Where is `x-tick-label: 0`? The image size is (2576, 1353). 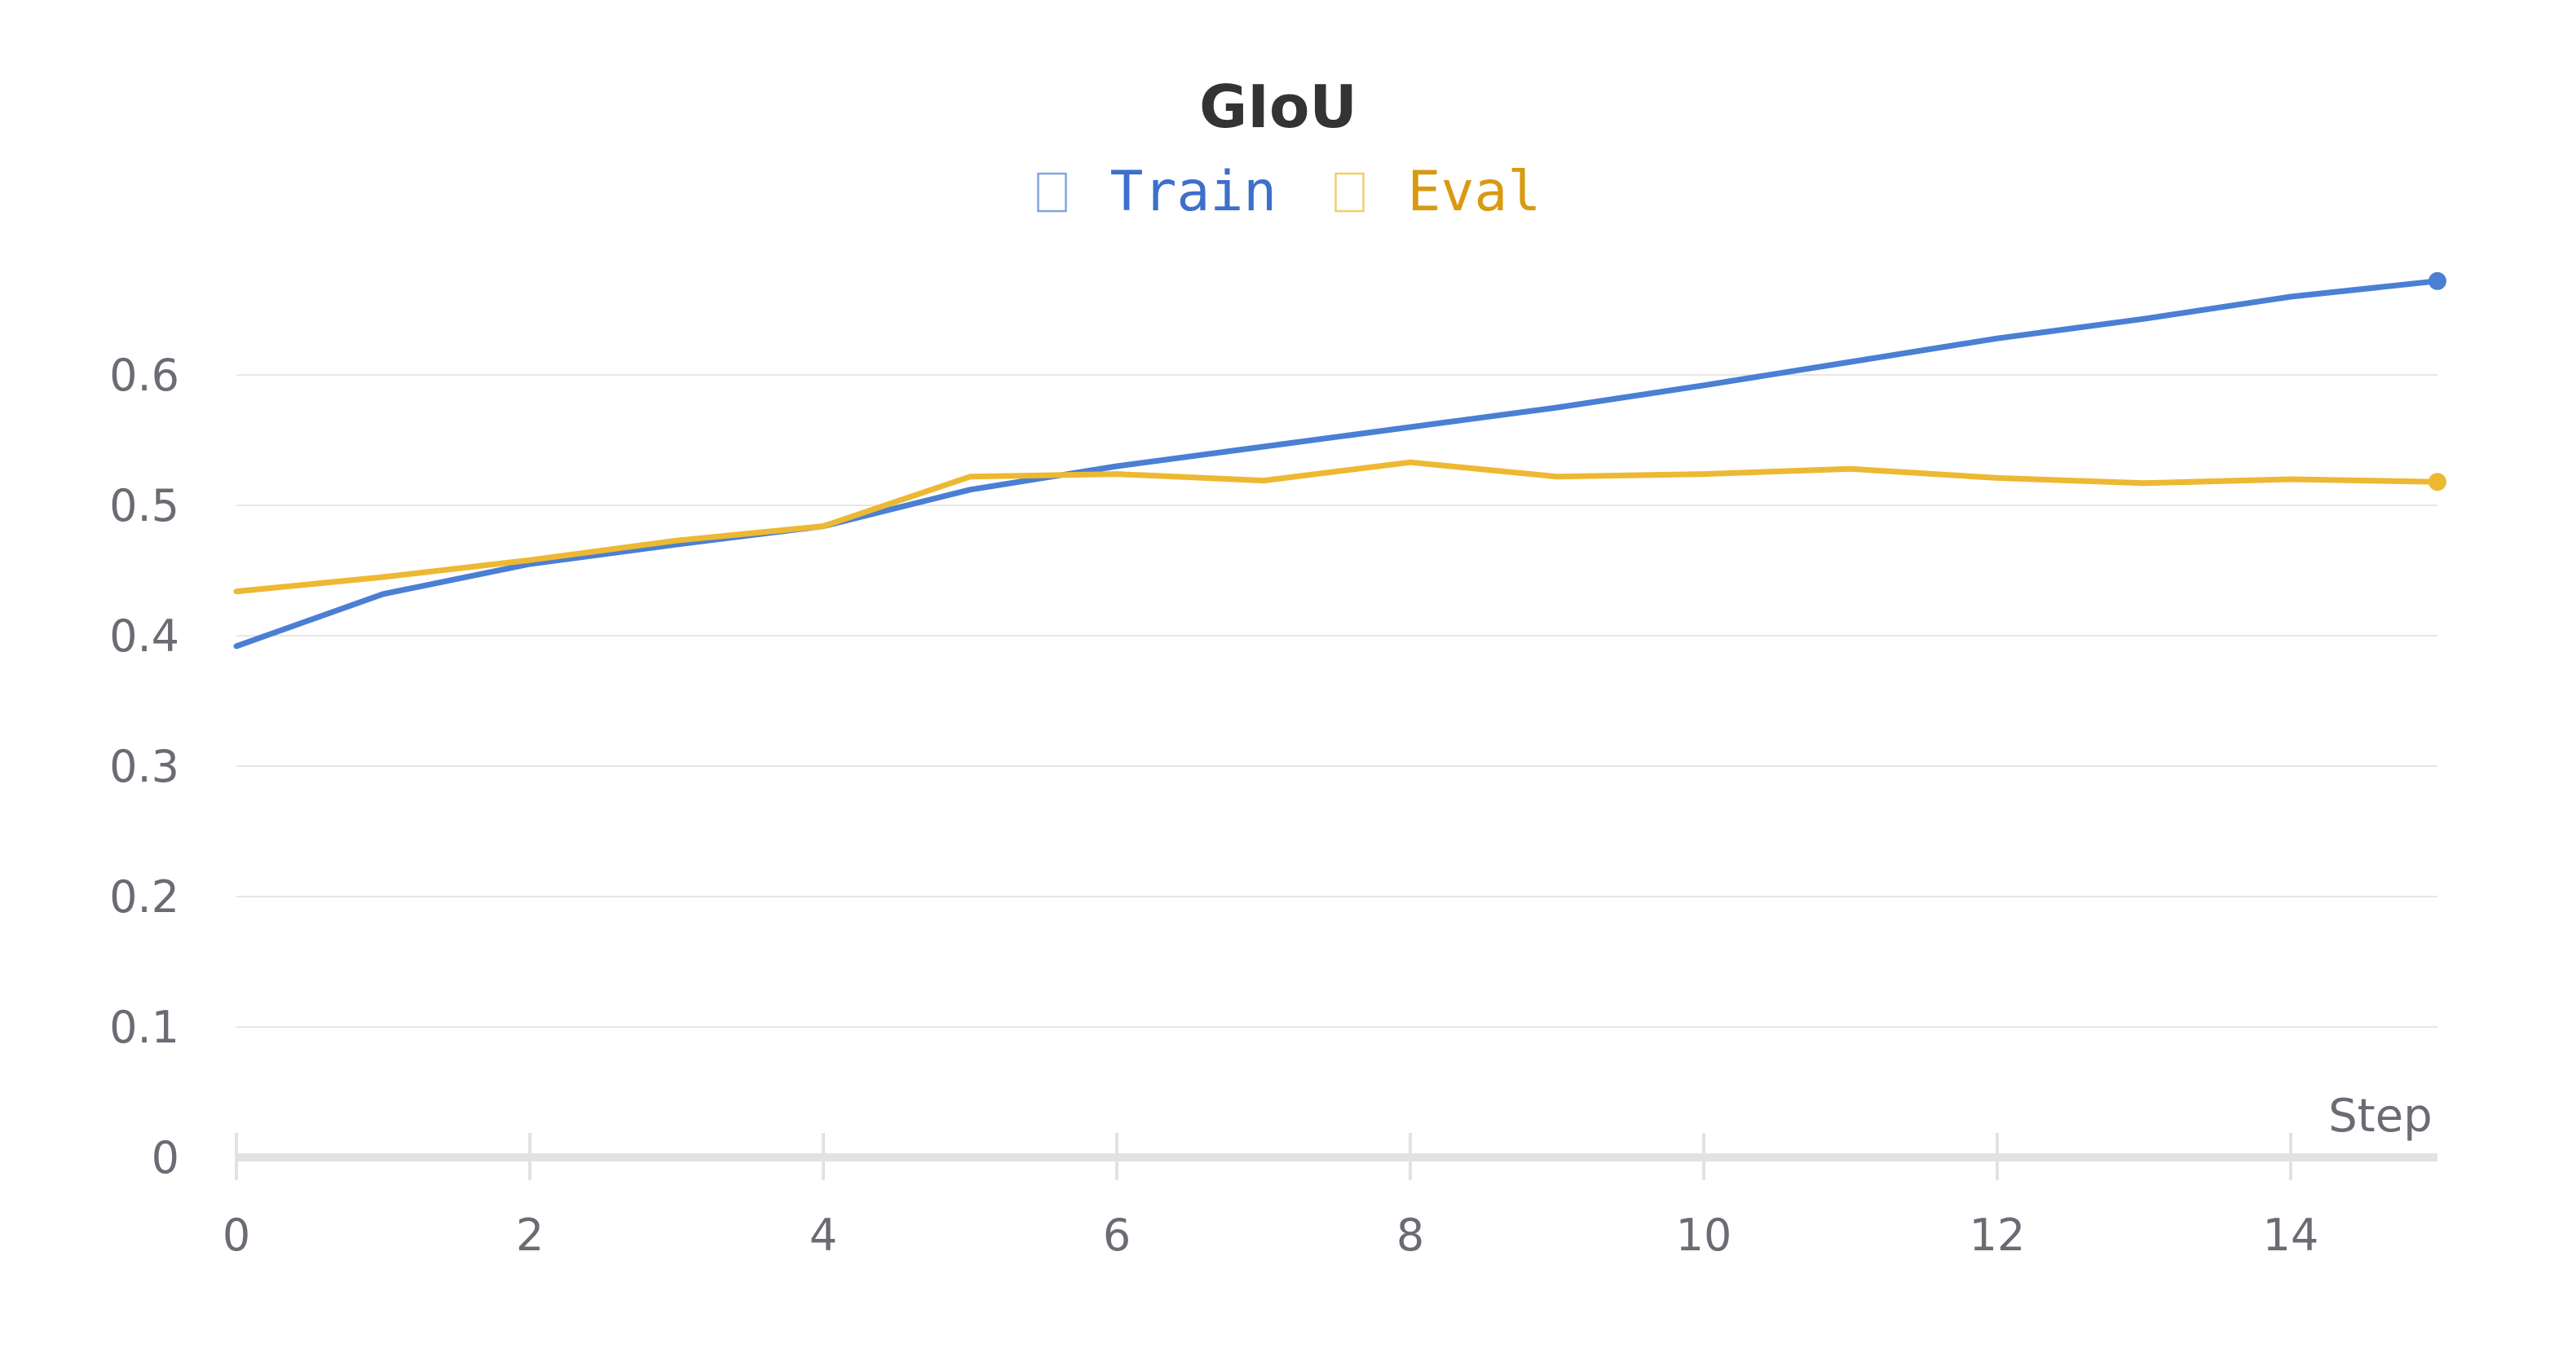
x-tick-label: 0 is located at coordinates (236, 1235).